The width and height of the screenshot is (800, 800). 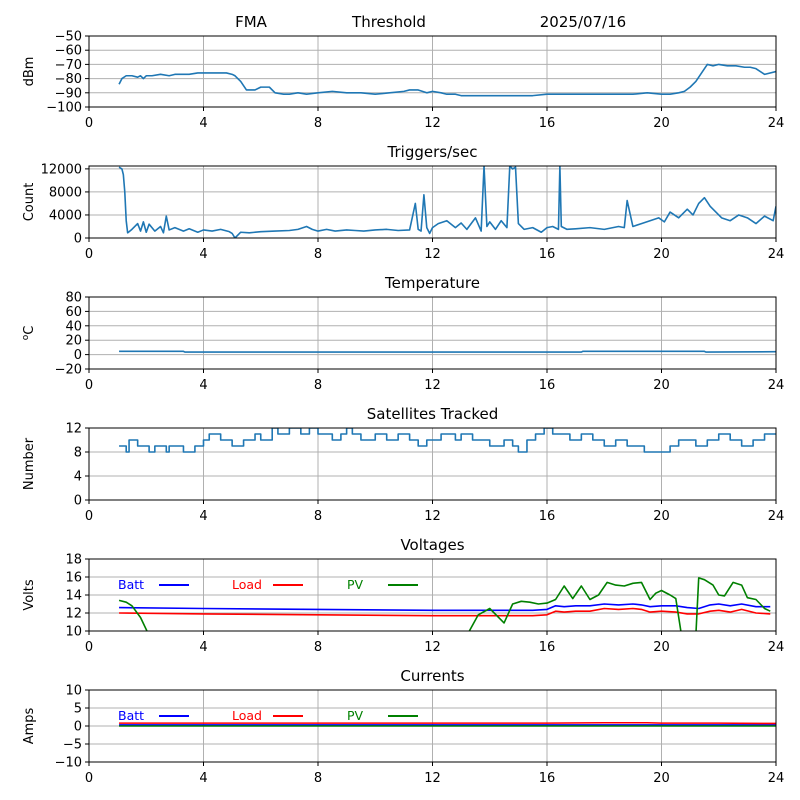 I want to click on y-tick-label: 4, so click(x=78, y=477).